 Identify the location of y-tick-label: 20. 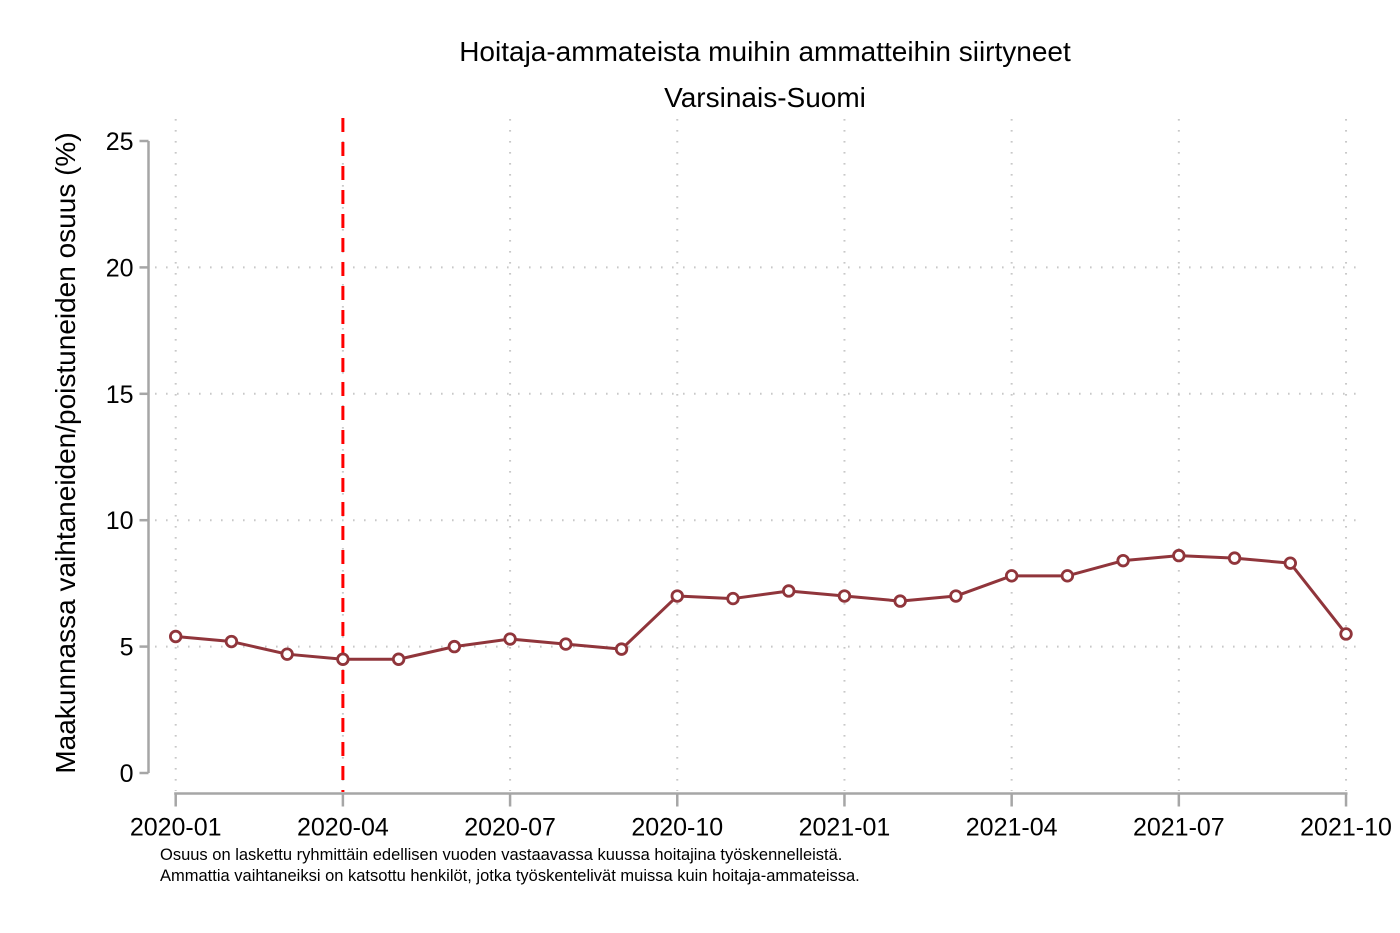
(120, 268).